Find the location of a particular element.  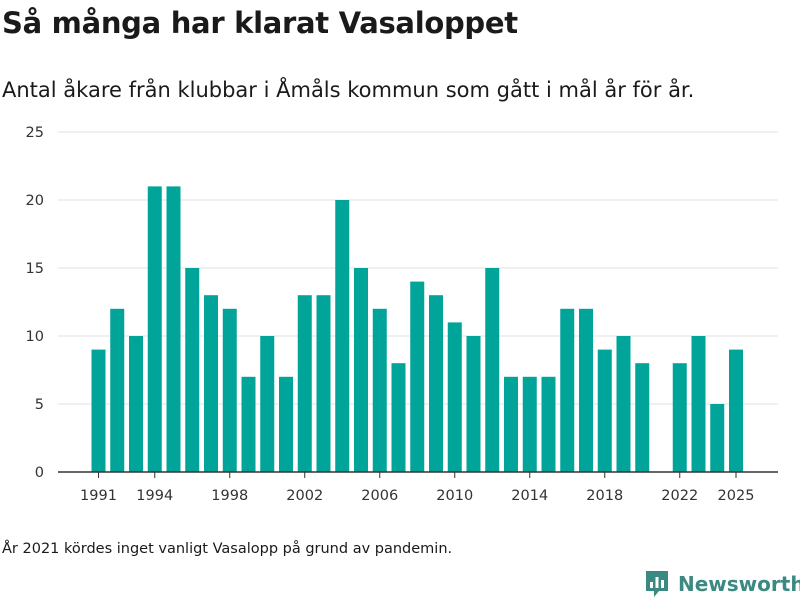

y-tick-label: 25 is located at coordinates (35, 133).